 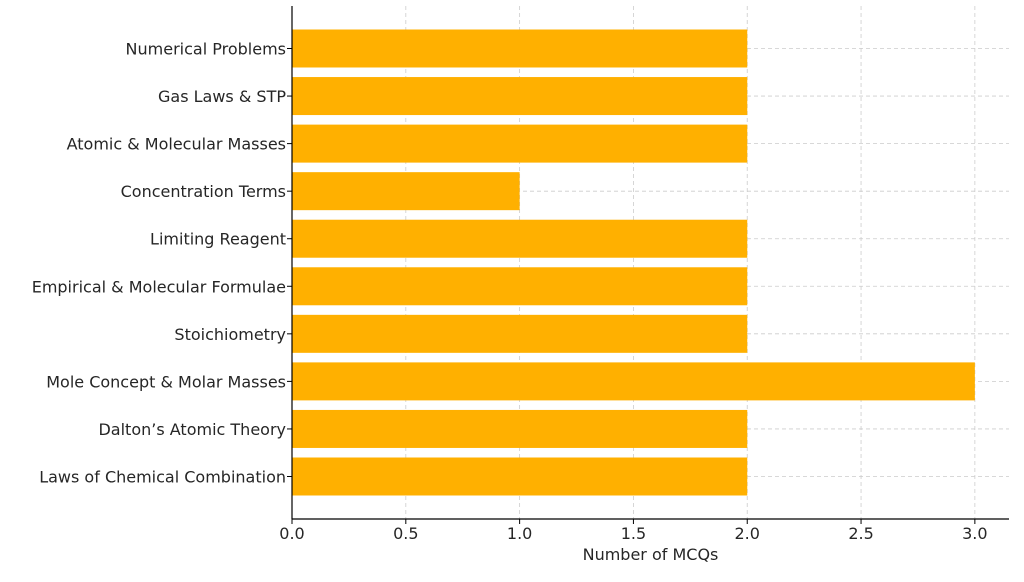 What do you see at coordinates (860, 533) in the screenshot?
I see `x-tick-label: 2.5` at bounding box center [860, 533].